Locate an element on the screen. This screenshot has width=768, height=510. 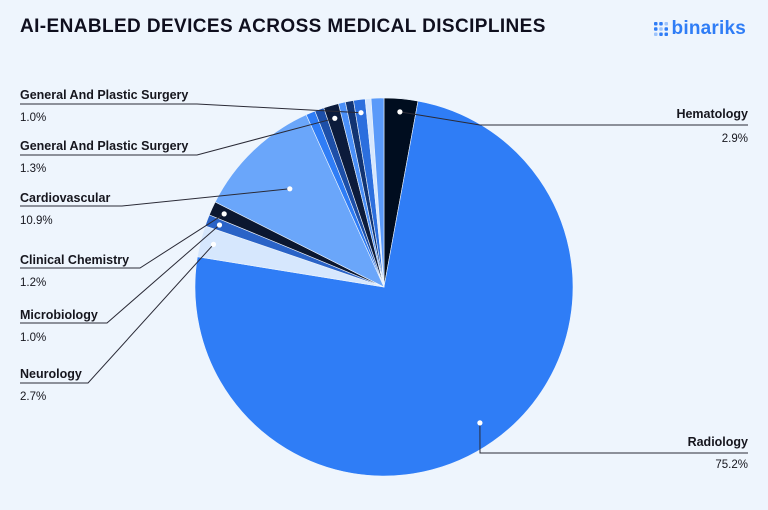
brand-logo: binariks is located at coordinates (699, 29).